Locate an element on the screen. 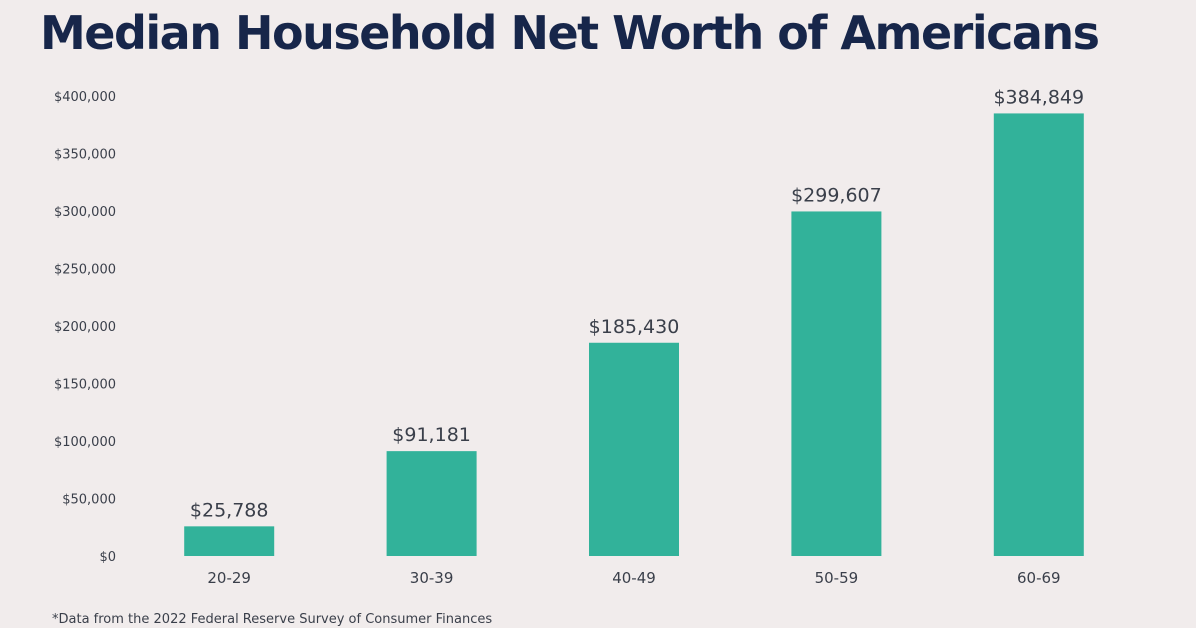 This screenshot has height=628, width=1196. bar-value-label: $25,788 is located at coordinates (229, 510).